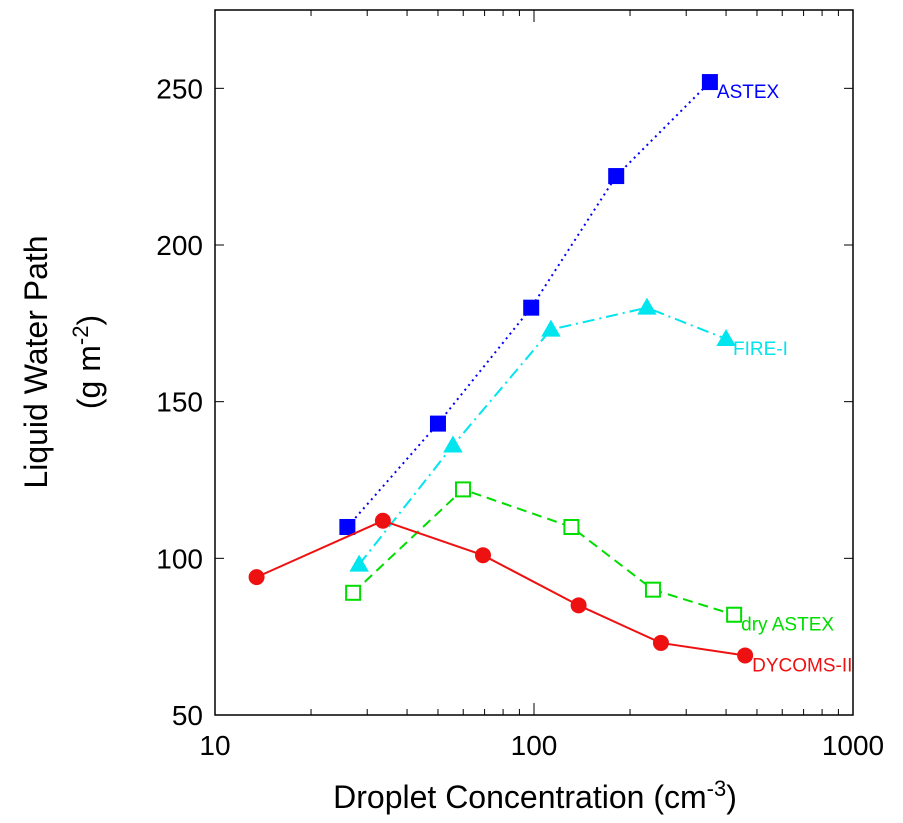  Describe the element at coordinates (717, 788) in the screenshot. I see `x-label-sup: -3` at that location.